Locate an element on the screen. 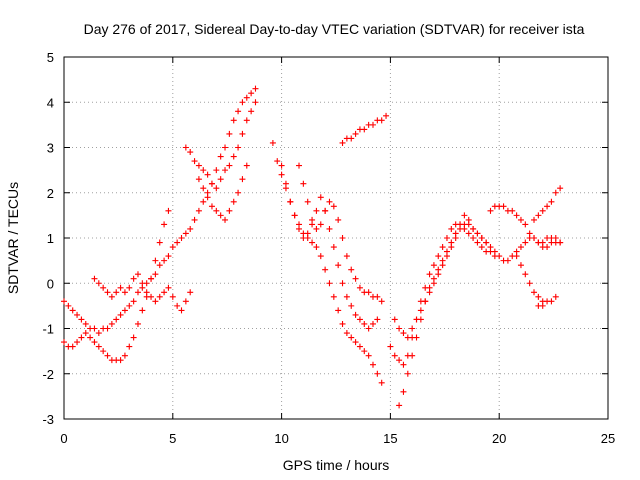  y-tick-label: 5 is located at coordinates (50, 57).